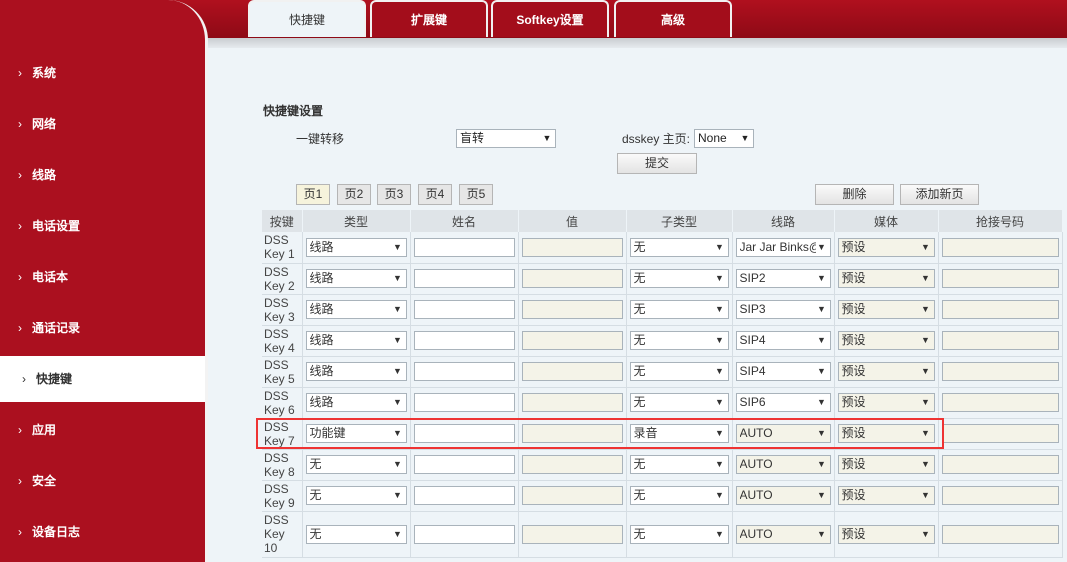  What do you see at coordinates (102, 481) in the screenshot?
I see `sidebar-item-8: › 安全` at bounding box center [102, 481].